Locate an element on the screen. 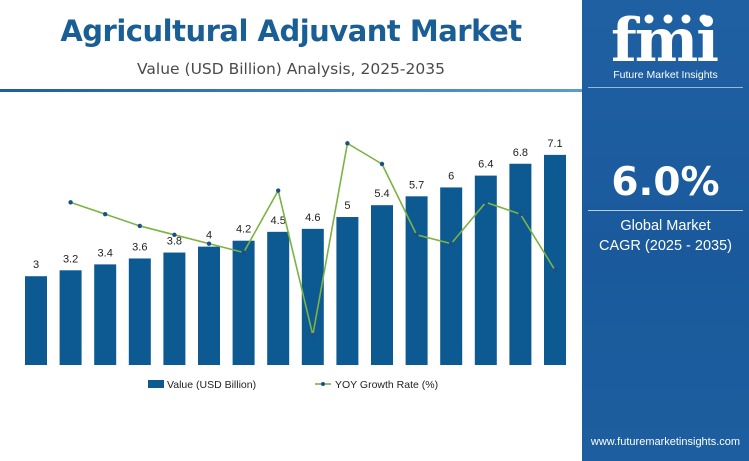 The height and width of the screenshot is (461, 749). legend-line-marker is located at coordinates (323, 384).